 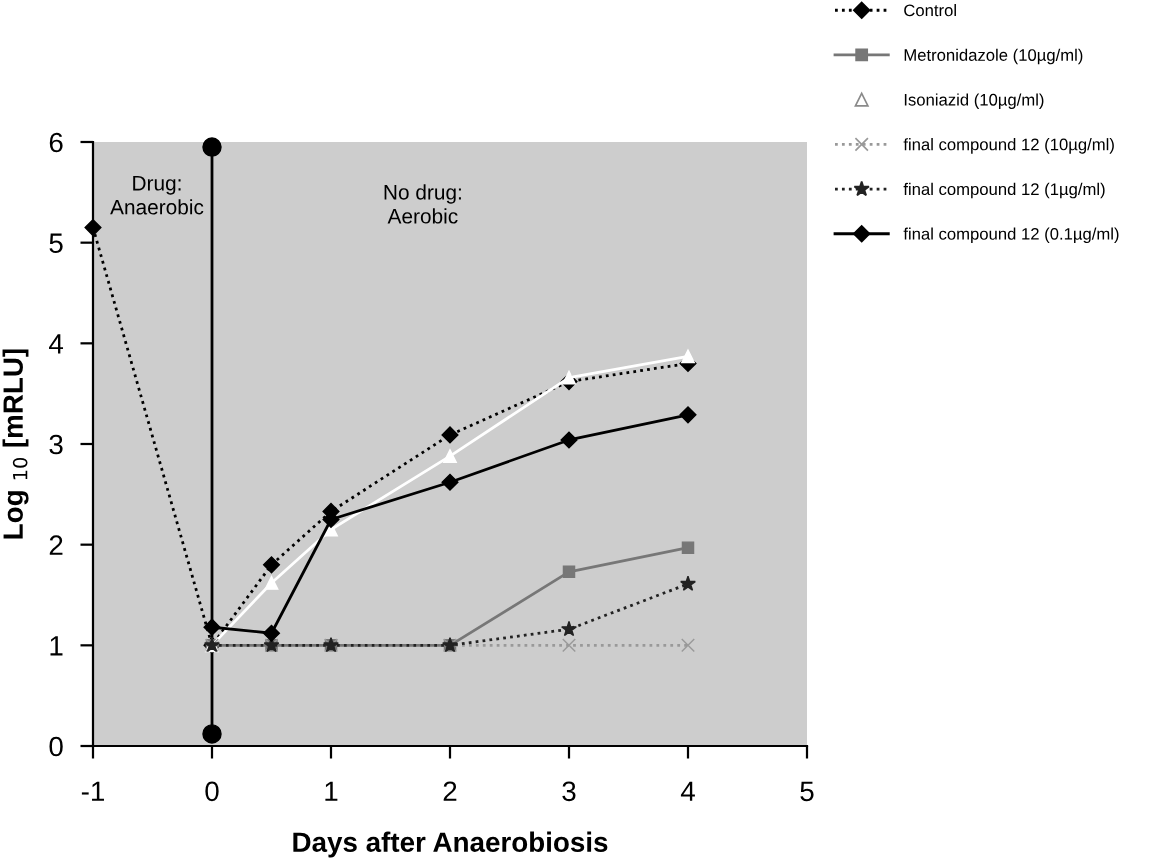 I want to click on y-tick-label: 0, so click(x=56, y=746).